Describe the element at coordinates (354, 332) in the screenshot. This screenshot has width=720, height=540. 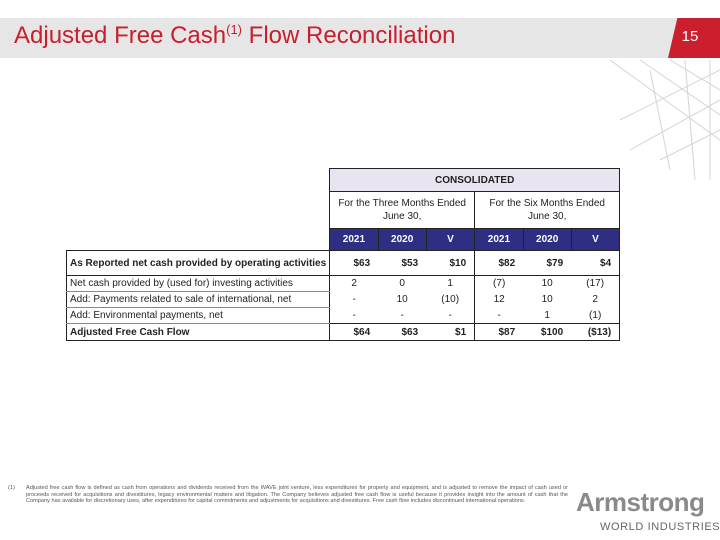
I see `cell-value: $64` at that location.